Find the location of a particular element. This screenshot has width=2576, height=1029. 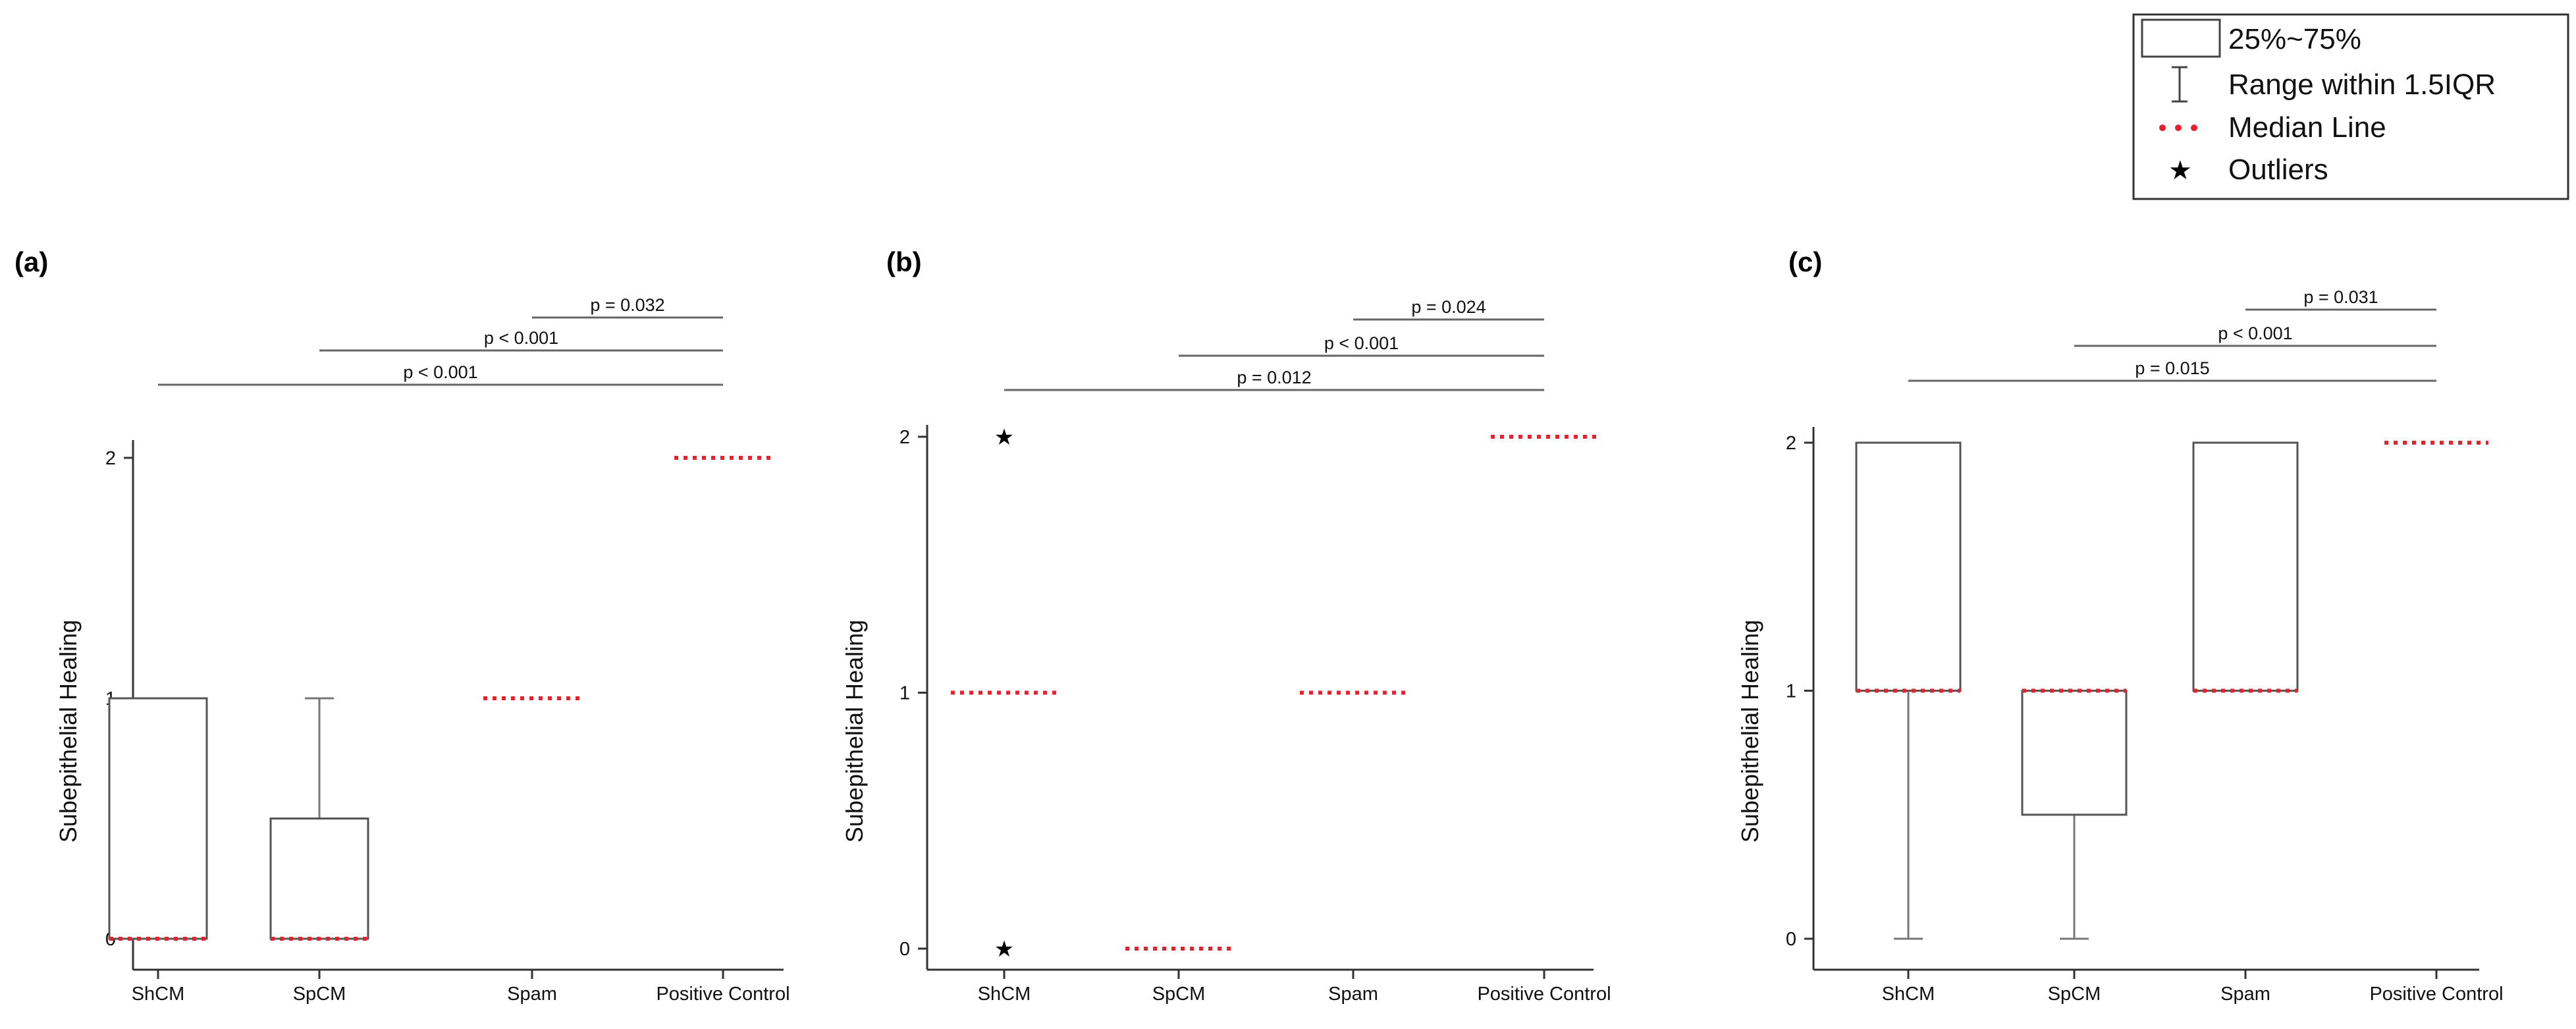

significance-label: p = 0.012 is located at coordinates (1274, 377).